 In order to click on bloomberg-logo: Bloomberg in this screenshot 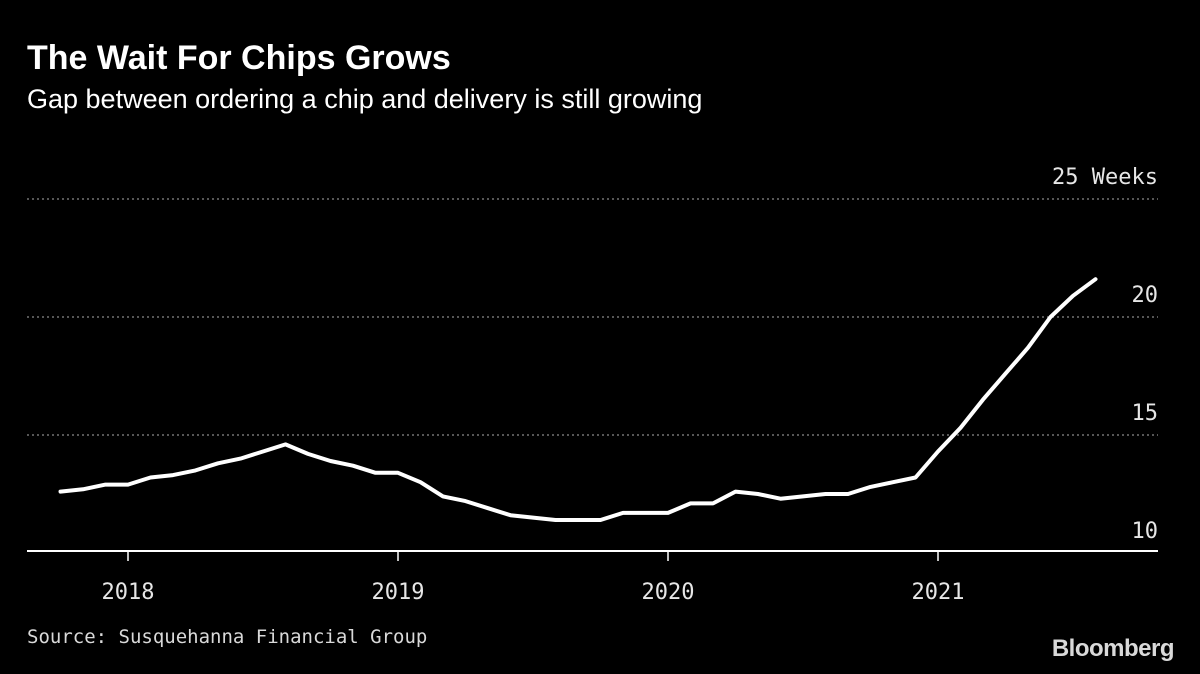, I will do `click(1113, 648)`.